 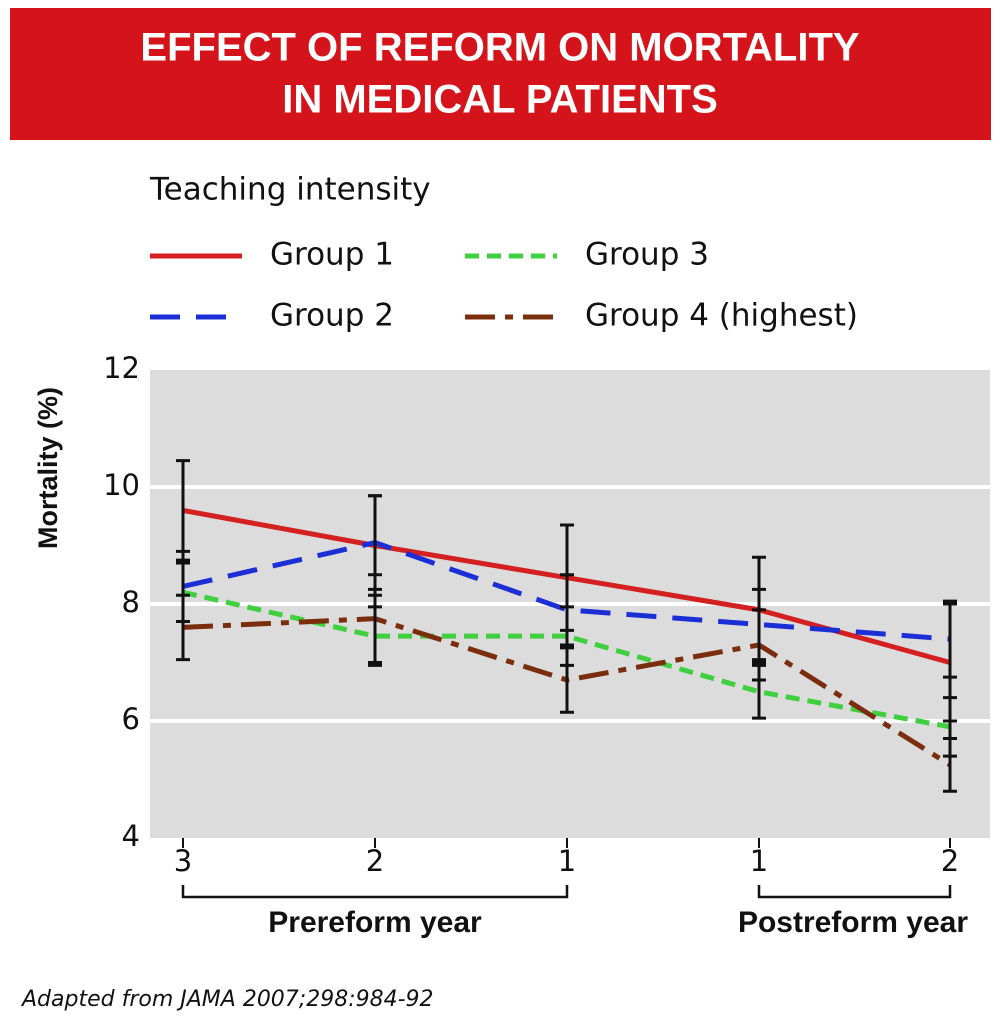 What do you see at coordinates (375, 922) in the screenshot?
I see `group-label: Prereform year` at bounding box center [375, 922].